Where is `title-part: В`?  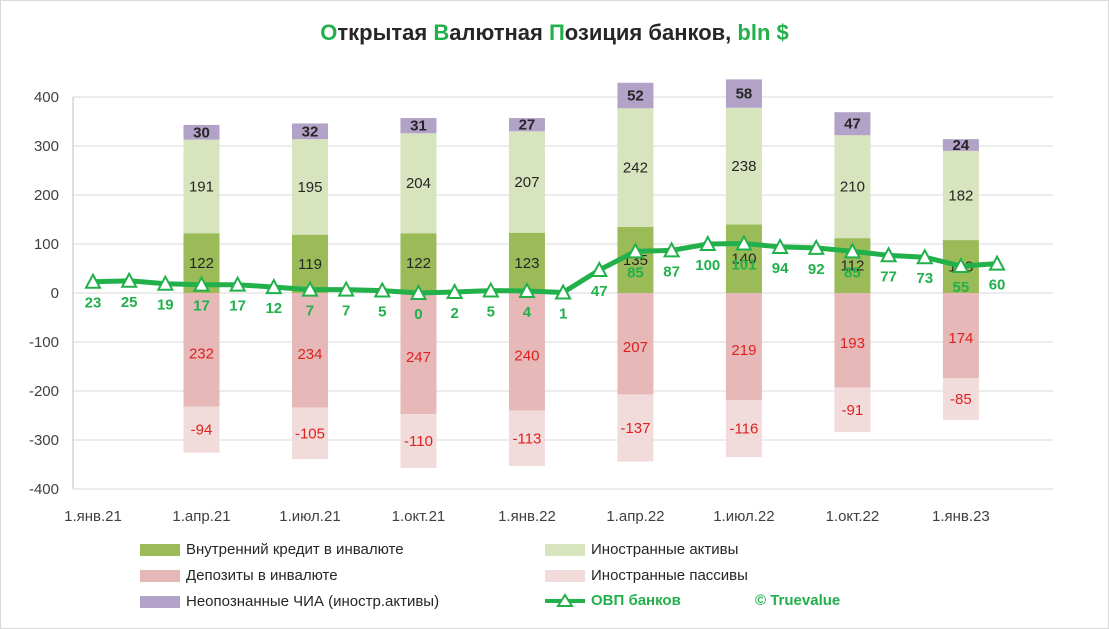 title-part: В is located at coordinates (441, 32).